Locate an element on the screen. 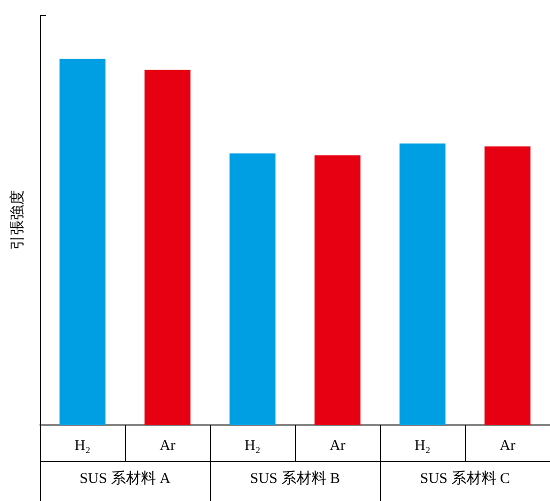 The image size is (550, 501). y-axis-title: 引張強度 is located at coordinates (17, 220).